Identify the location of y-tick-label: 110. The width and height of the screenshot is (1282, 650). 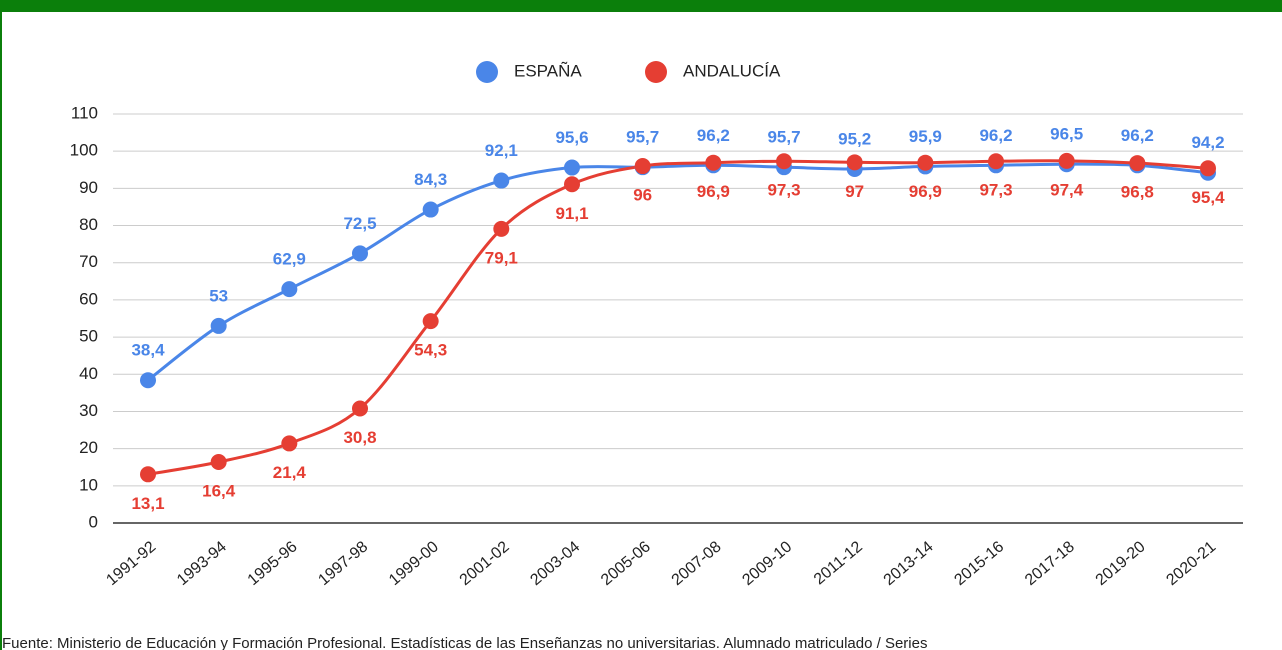
(84, 112).